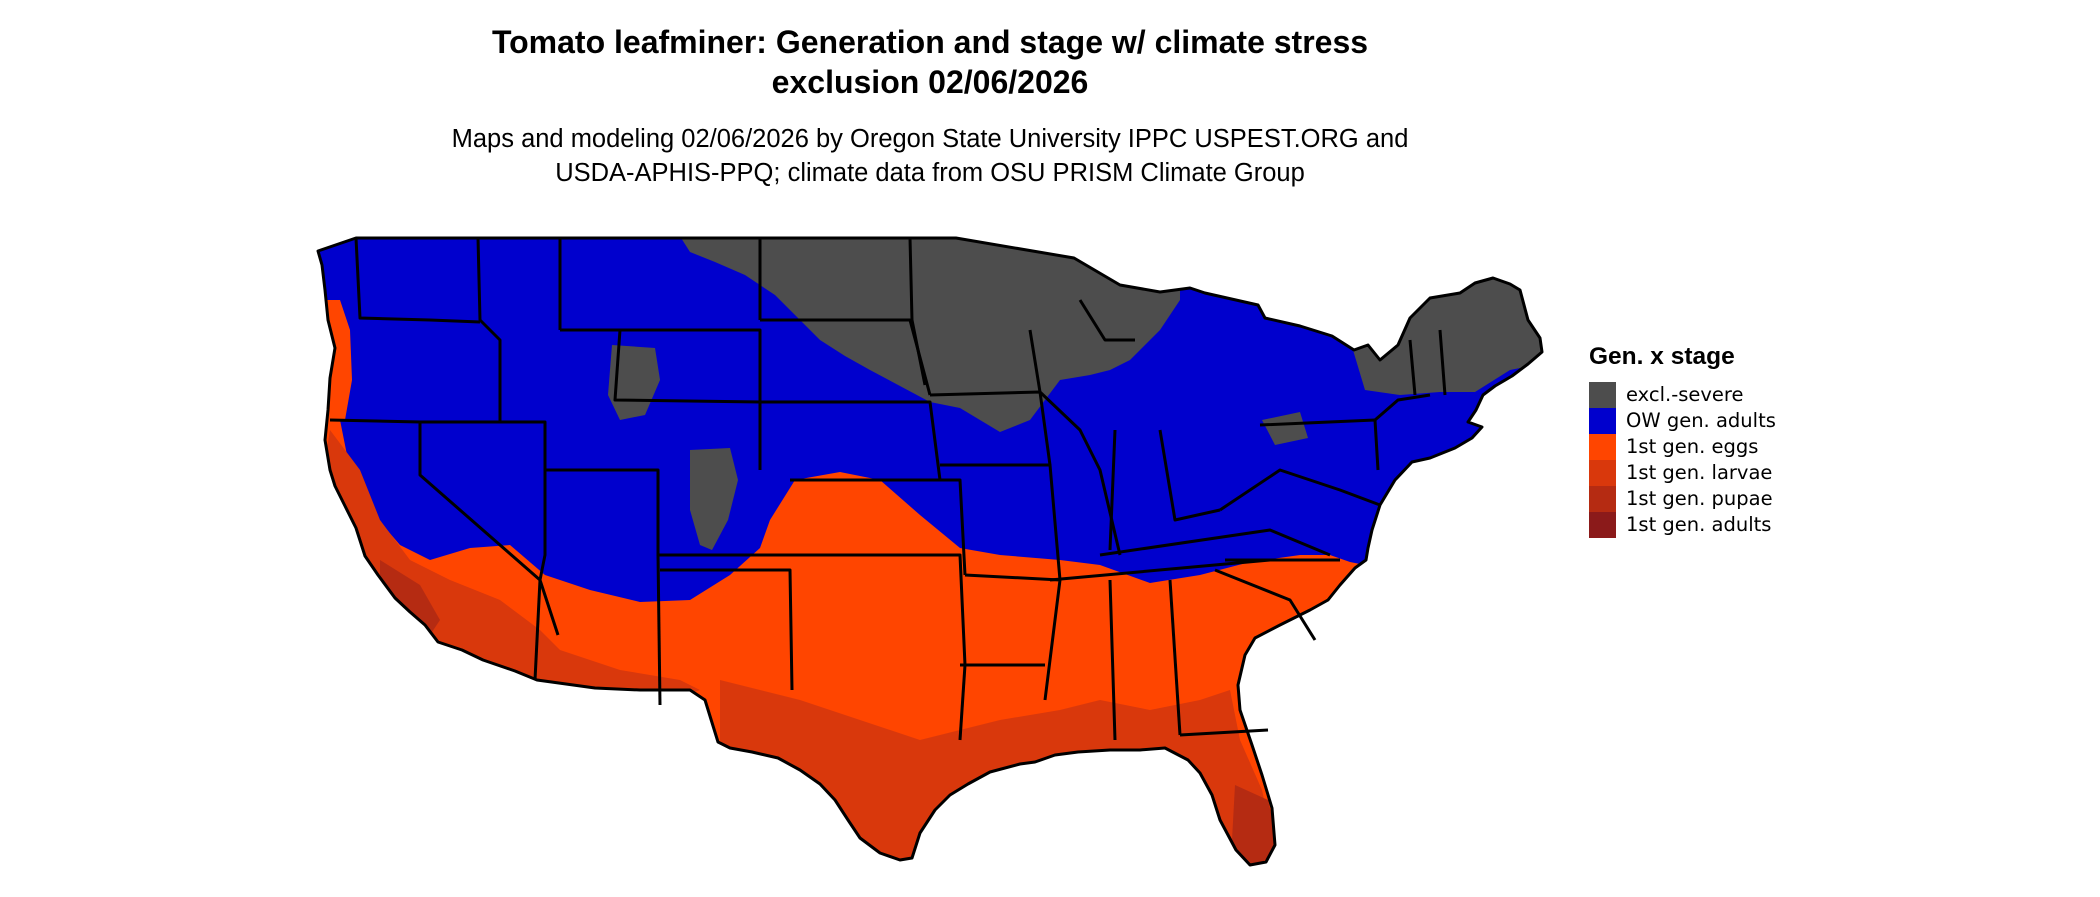  Describe the element at coordinates (659, 630) in the screenshot. I see `border-az-nm` at that location.